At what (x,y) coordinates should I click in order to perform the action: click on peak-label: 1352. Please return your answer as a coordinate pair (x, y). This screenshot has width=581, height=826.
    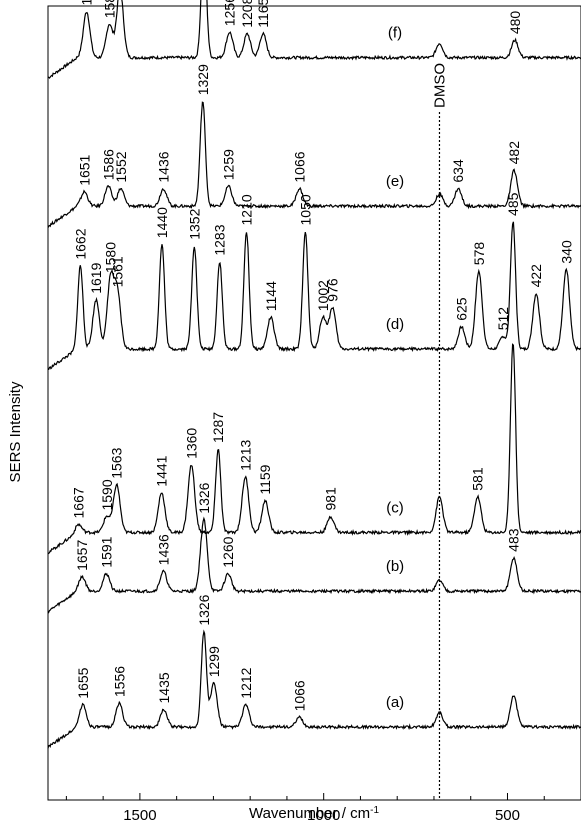
    Looking at the image, I should click on (194, 223).